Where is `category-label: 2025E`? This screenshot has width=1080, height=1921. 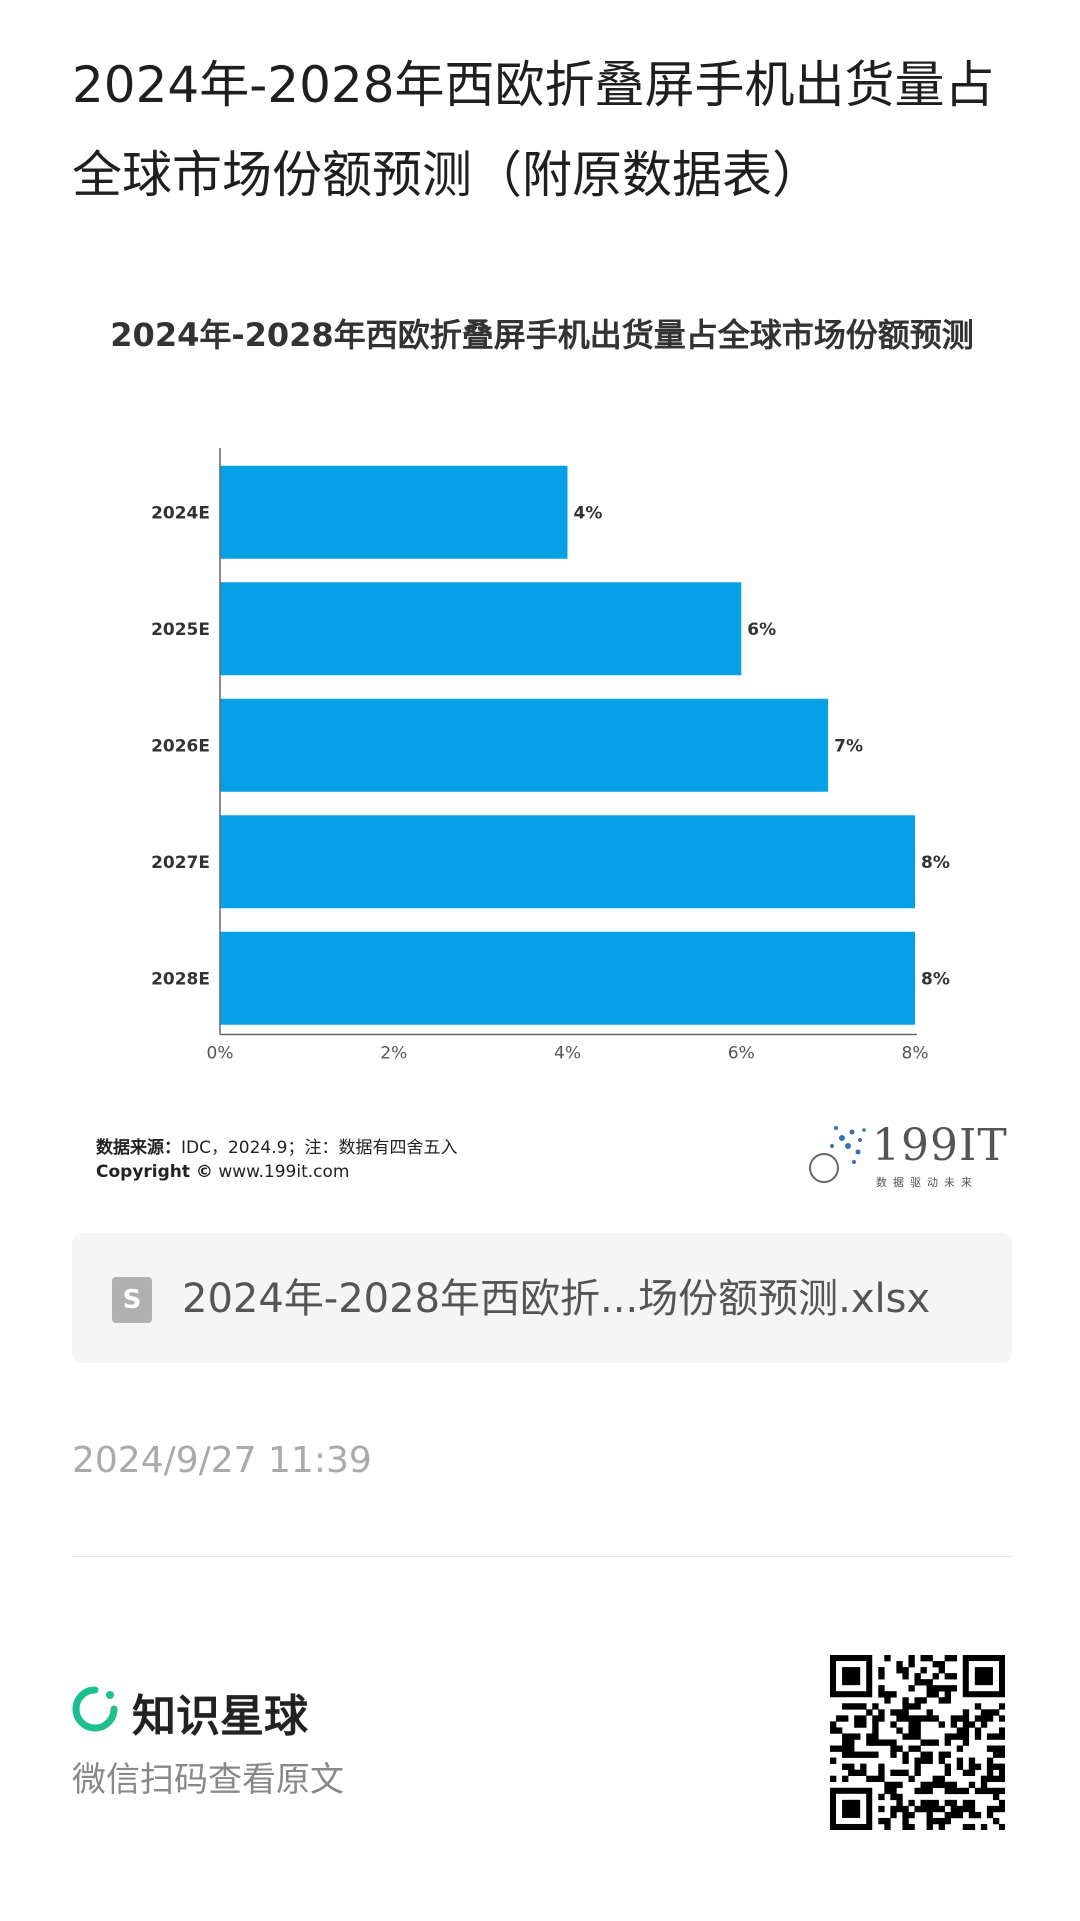
category-label: 2025E is located at coordinates (180, 630).